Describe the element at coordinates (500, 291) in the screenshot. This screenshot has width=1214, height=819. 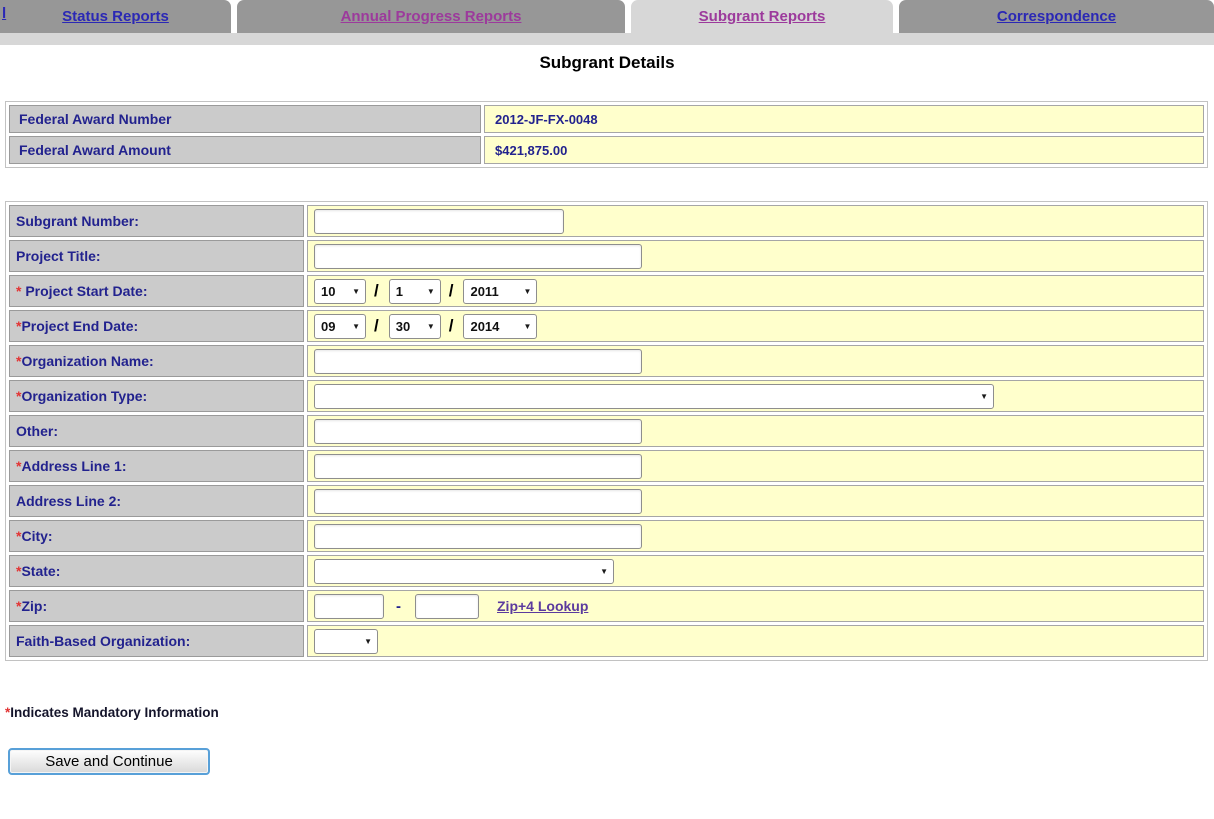
I see `start-year-select: 2011 ▼` at that location.